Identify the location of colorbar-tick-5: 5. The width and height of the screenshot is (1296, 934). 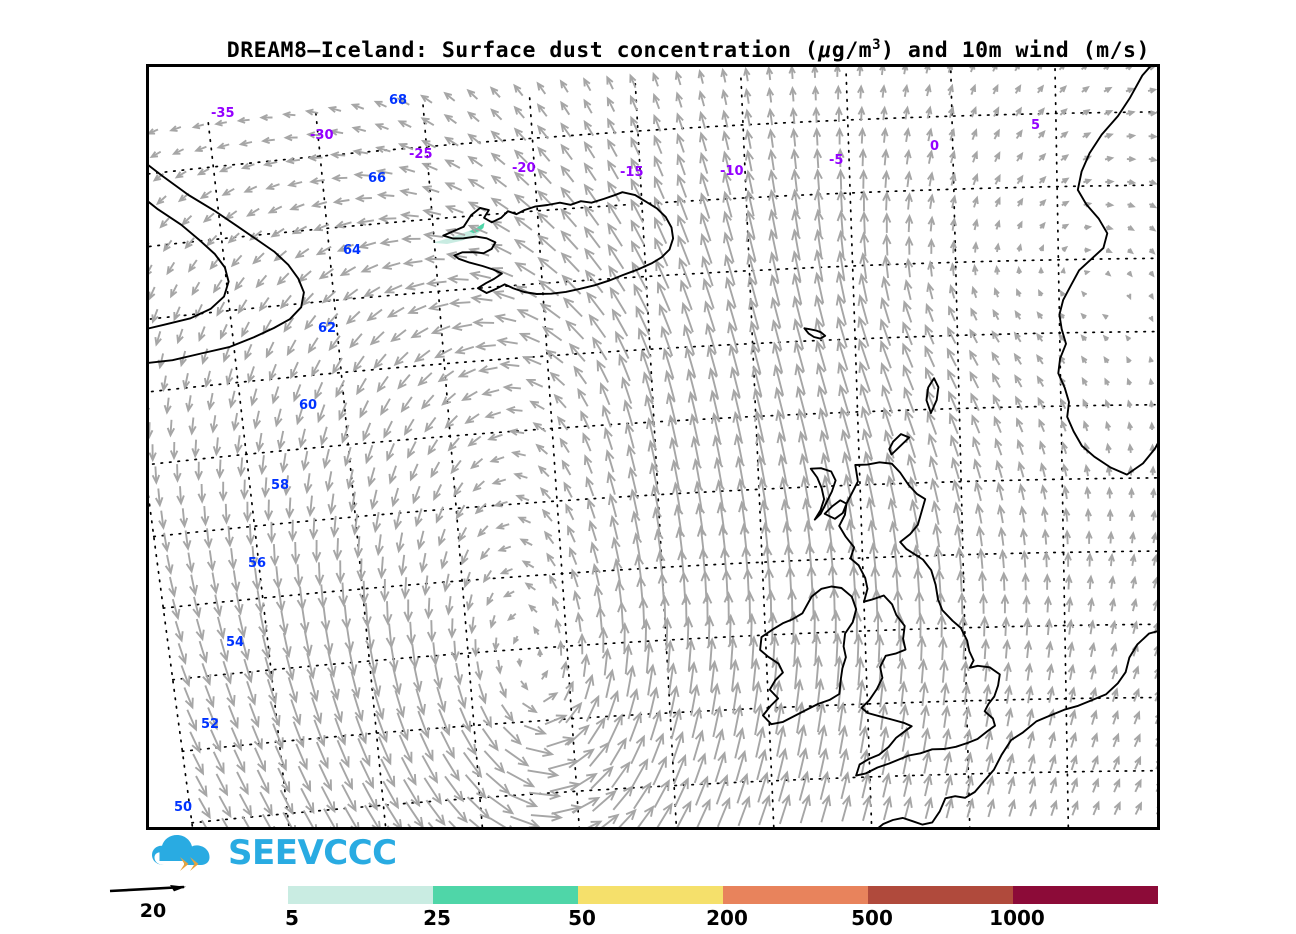
(292, 918).